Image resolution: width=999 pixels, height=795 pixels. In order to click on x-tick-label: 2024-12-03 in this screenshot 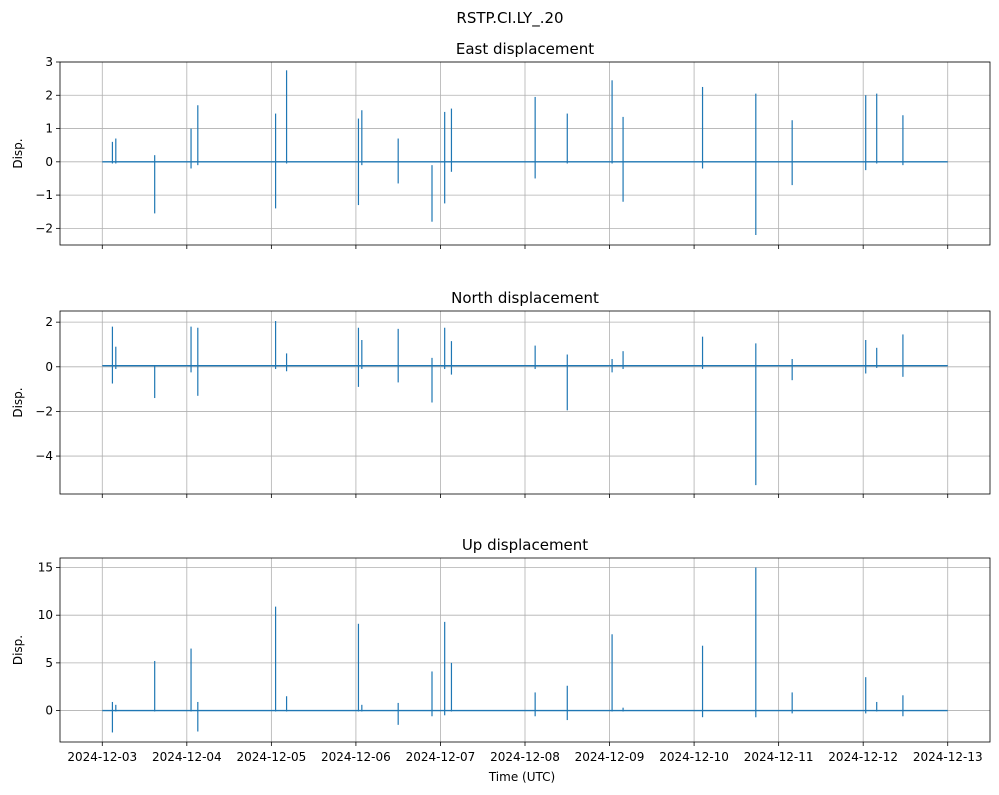, I will do `click(102, 757)`.